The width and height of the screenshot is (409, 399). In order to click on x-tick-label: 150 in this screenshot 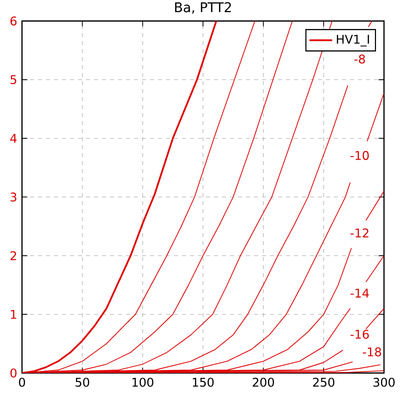, I will do `click(203, 382)`.